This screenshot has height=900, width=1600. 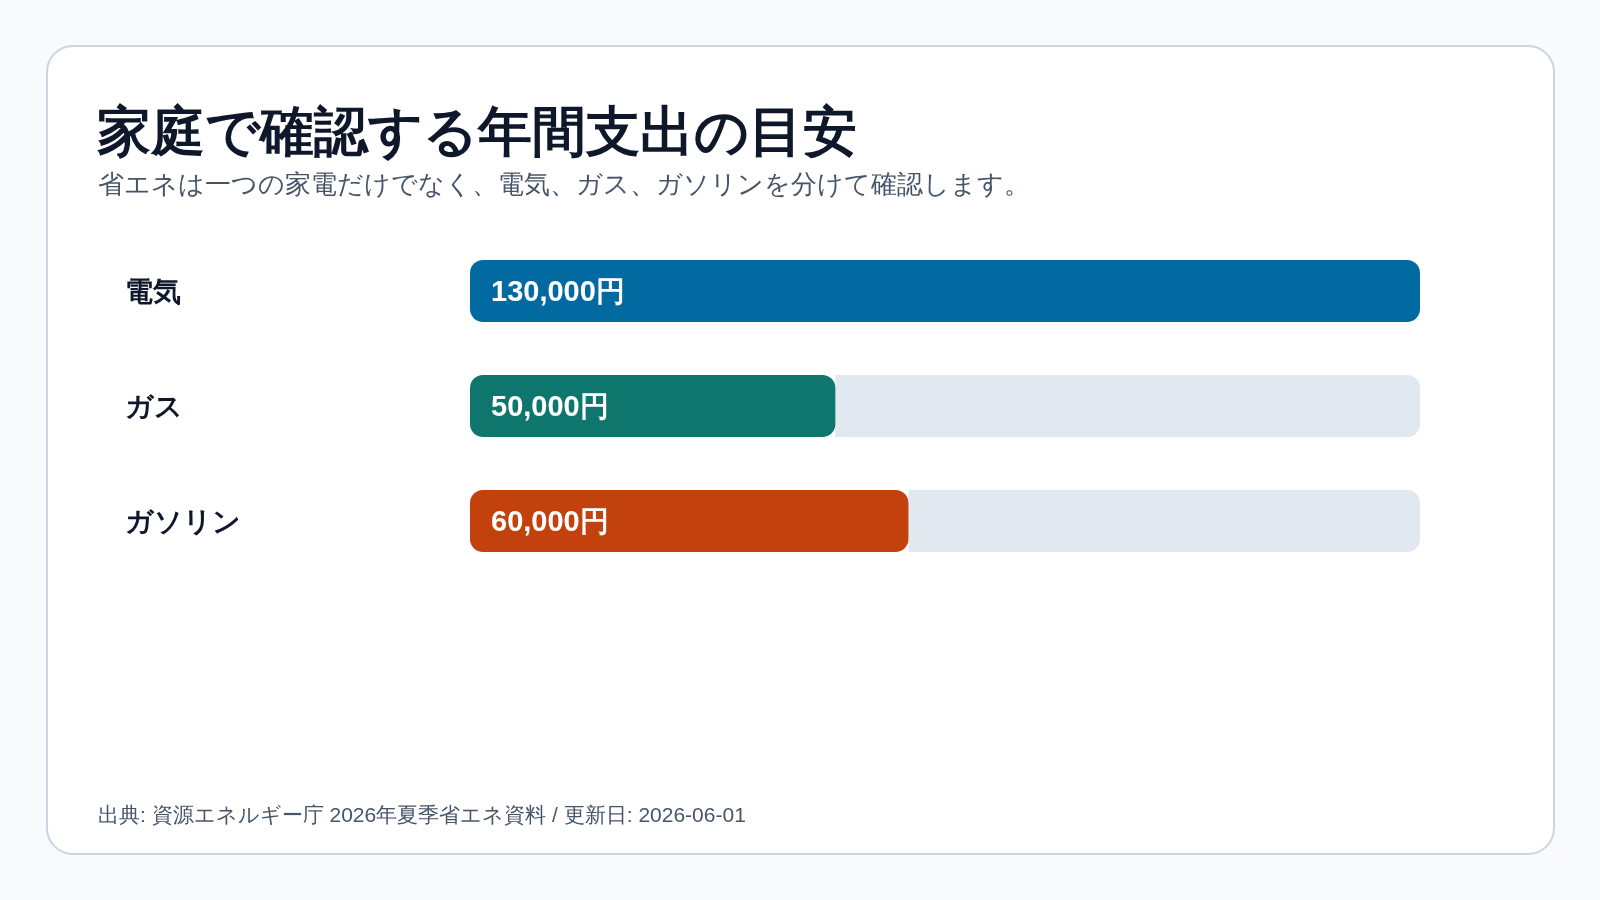 What do you see at coordinates (183, 521) in the screenshot?
I see `category-label: ガソリン` at bounding box center [183, 521].